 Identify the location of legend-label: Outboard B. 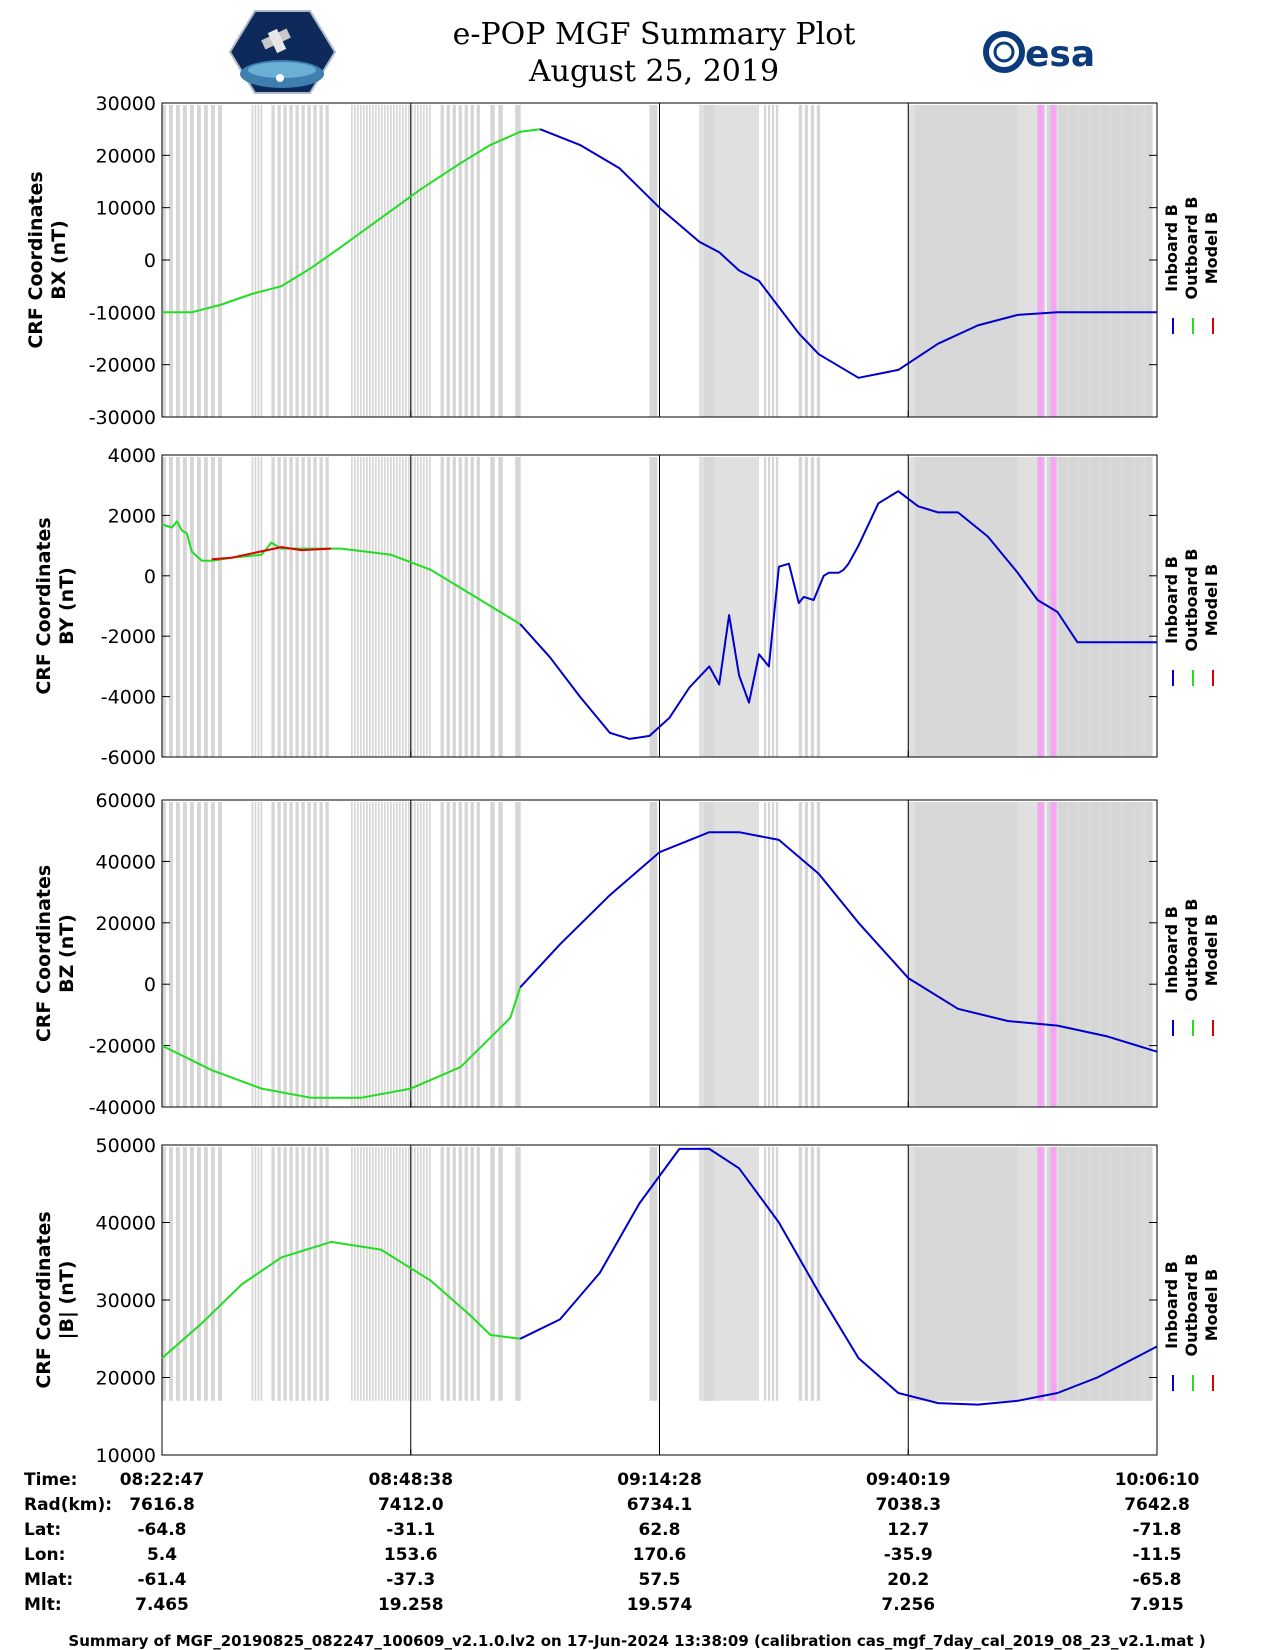
(1191, 950).